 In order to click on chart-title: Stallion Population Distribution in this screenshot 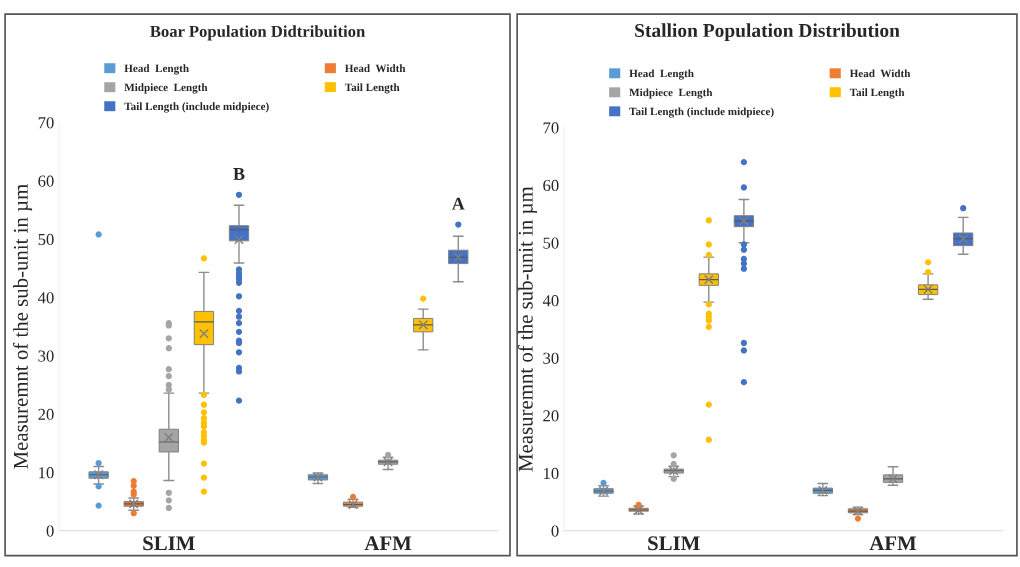, I will do `click(767, 32)`.